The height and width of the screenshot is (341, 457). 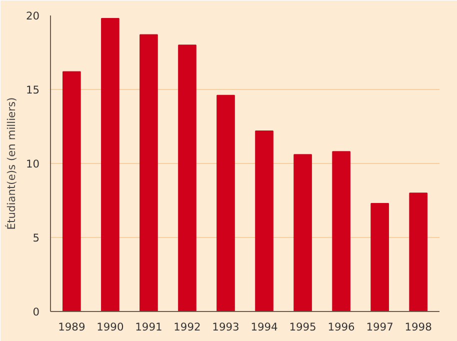 I want to click on y-tick-label: 5, so click(x=36, y=238).